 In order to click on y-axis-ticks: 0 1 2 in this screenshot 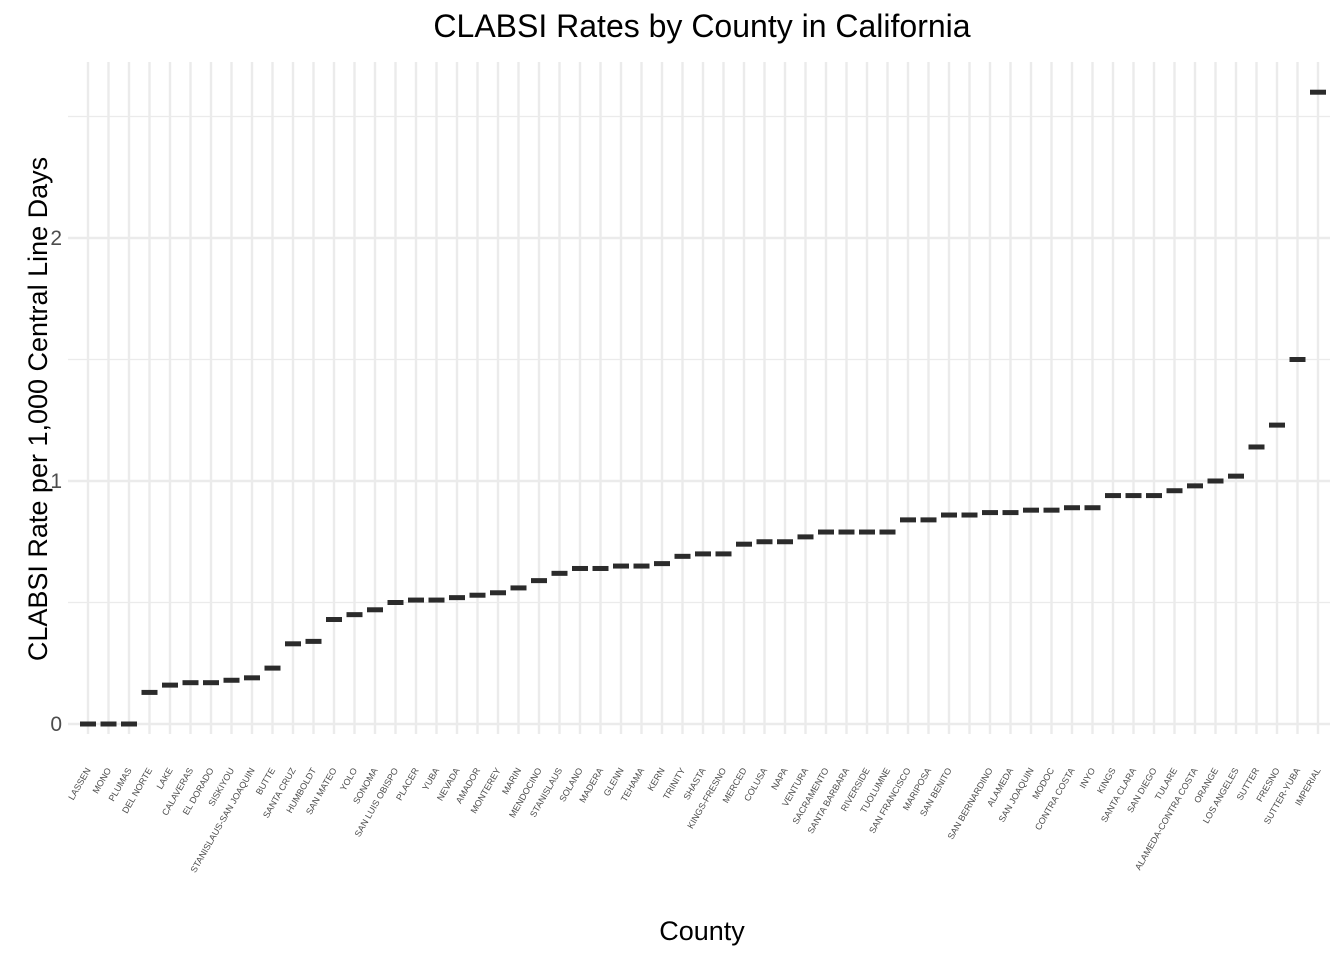, I will do `click(56, 481)`.